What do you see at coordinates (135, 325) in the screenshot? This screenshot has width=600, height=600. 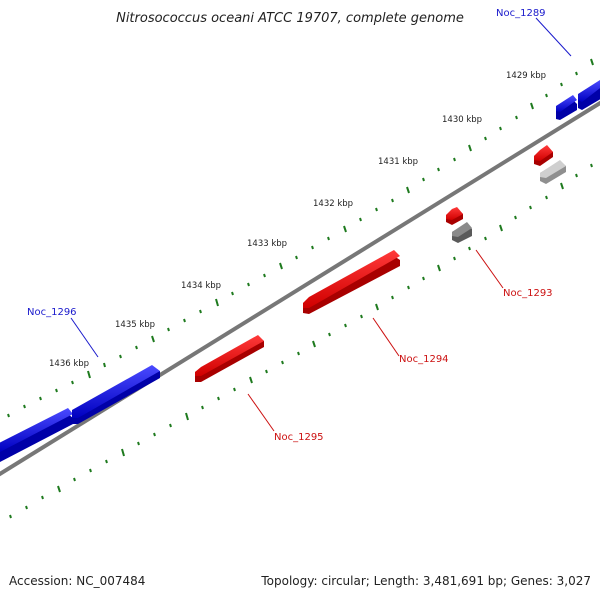 I see `kbp-label: 1435 kbp` at bounding box center [135, 325].